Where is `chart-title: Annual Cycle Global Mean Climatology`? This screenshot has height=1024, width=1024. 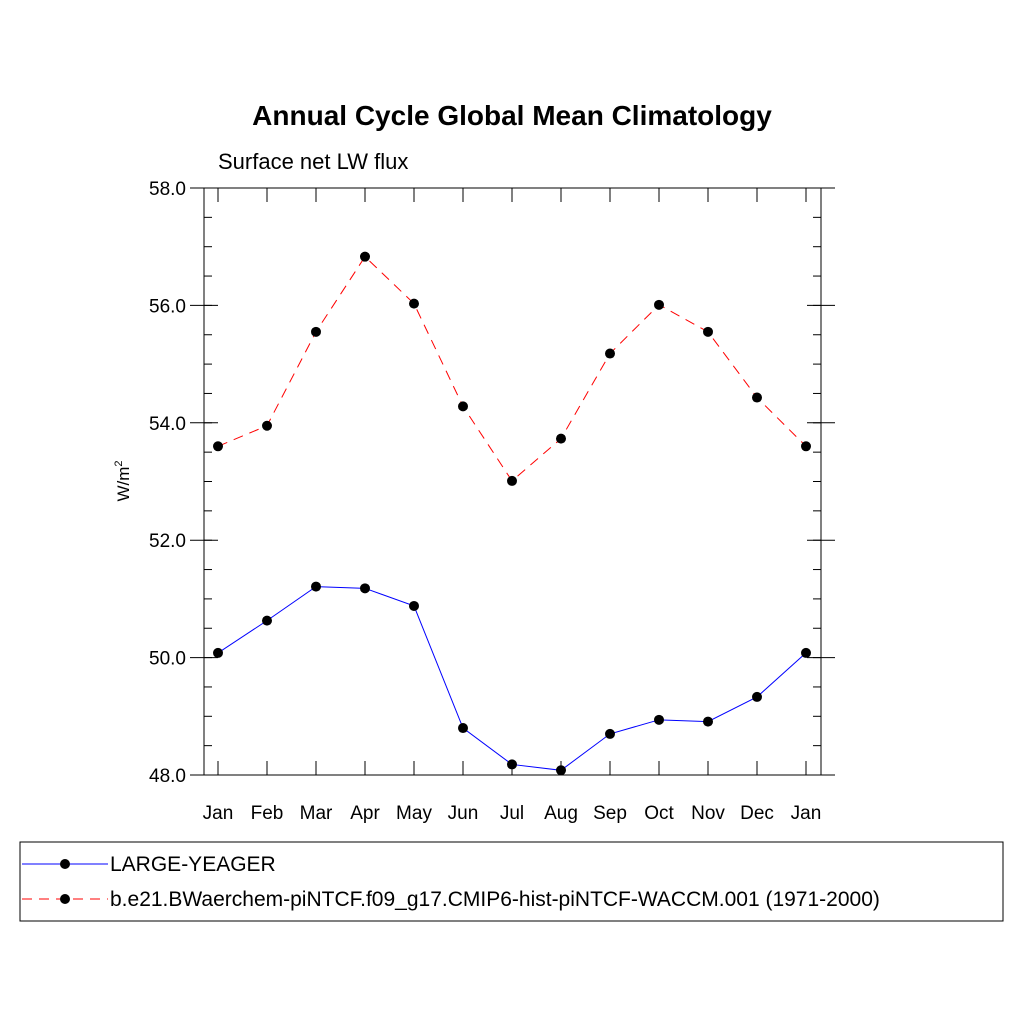
chart-title: Annual Cycle Global Mean Climatology is located at coordinates (512, 115).